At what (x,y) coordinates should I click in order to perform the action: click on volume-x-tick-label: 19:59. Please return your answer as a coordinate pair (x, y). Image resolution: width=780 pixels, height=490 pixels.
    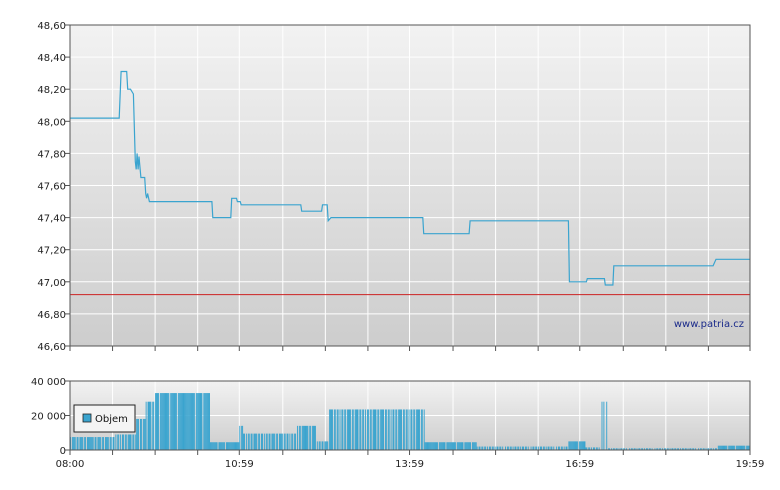
    Looking at the image, I should click on (750, 464).